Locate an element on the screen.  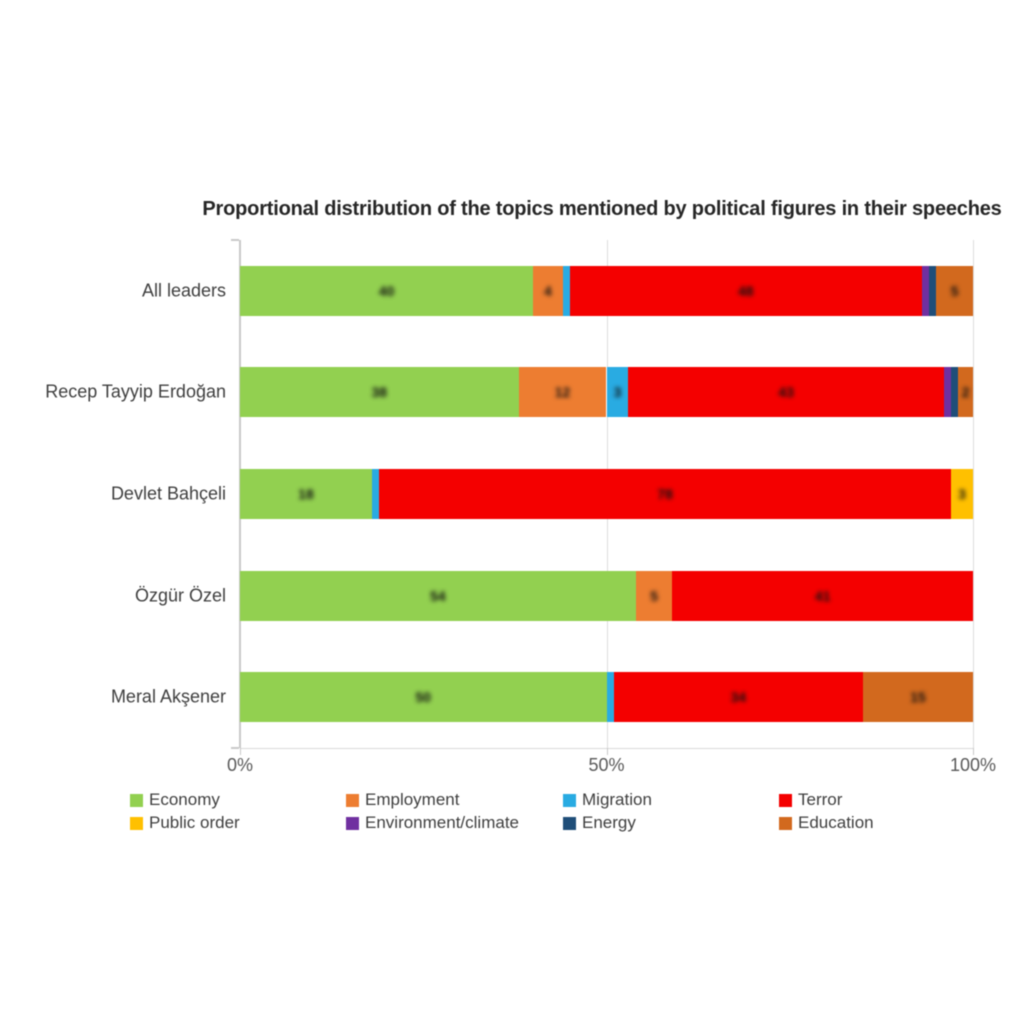
bar-segment-label: 41 is located at coordinates (822, 595).